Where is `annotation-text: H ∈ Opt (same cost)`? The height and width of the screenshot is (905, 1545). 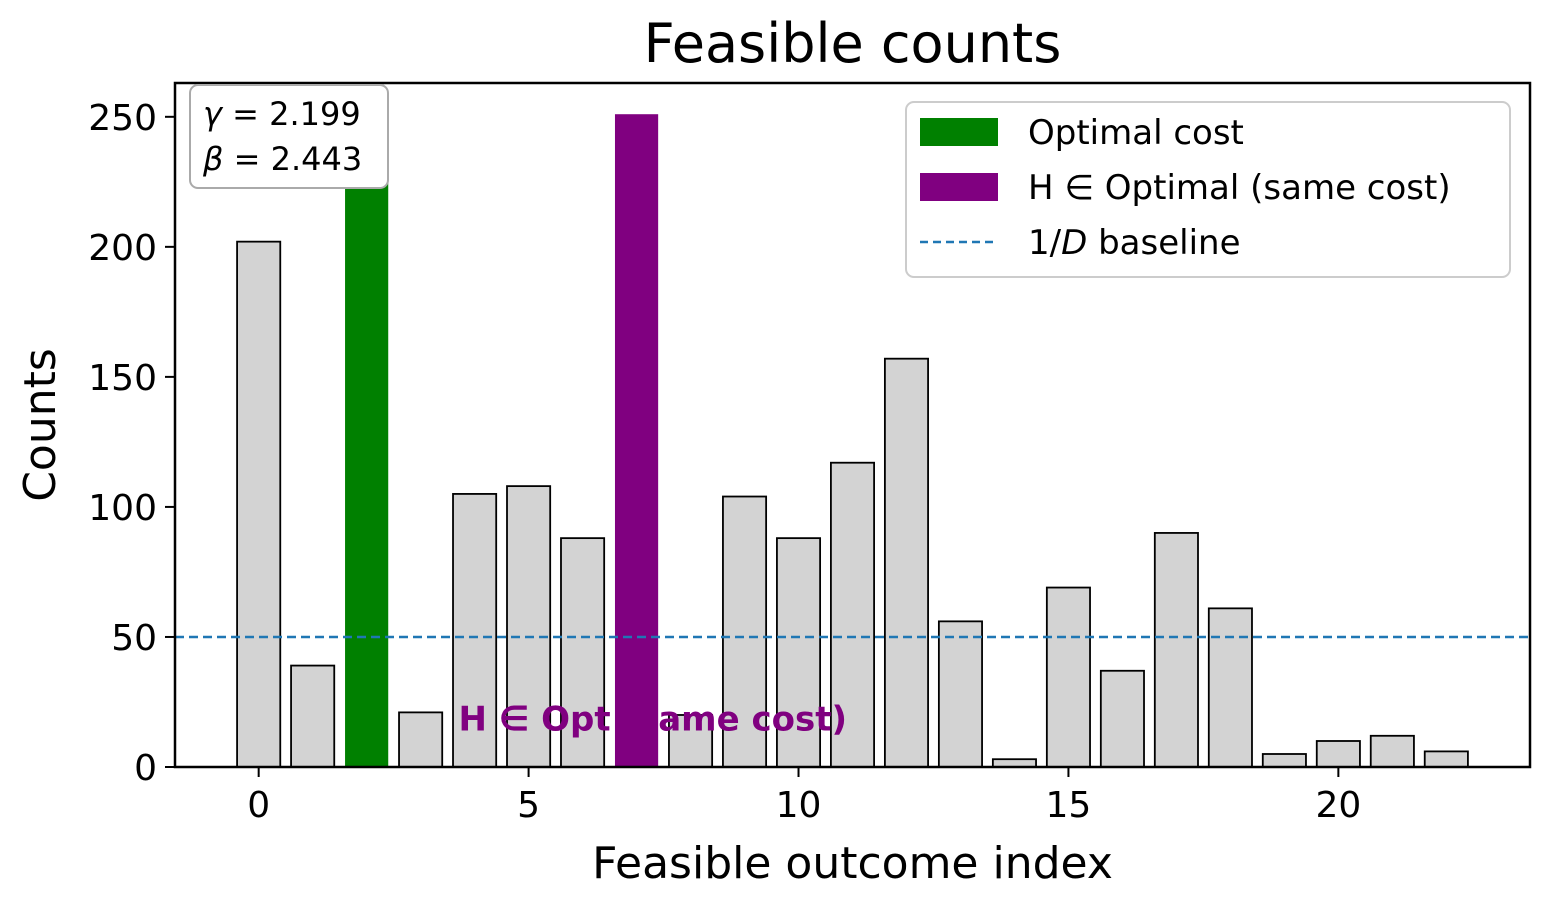 annotation-text: H ∈ Opt (same cost) is located at coordinates (652, 720).